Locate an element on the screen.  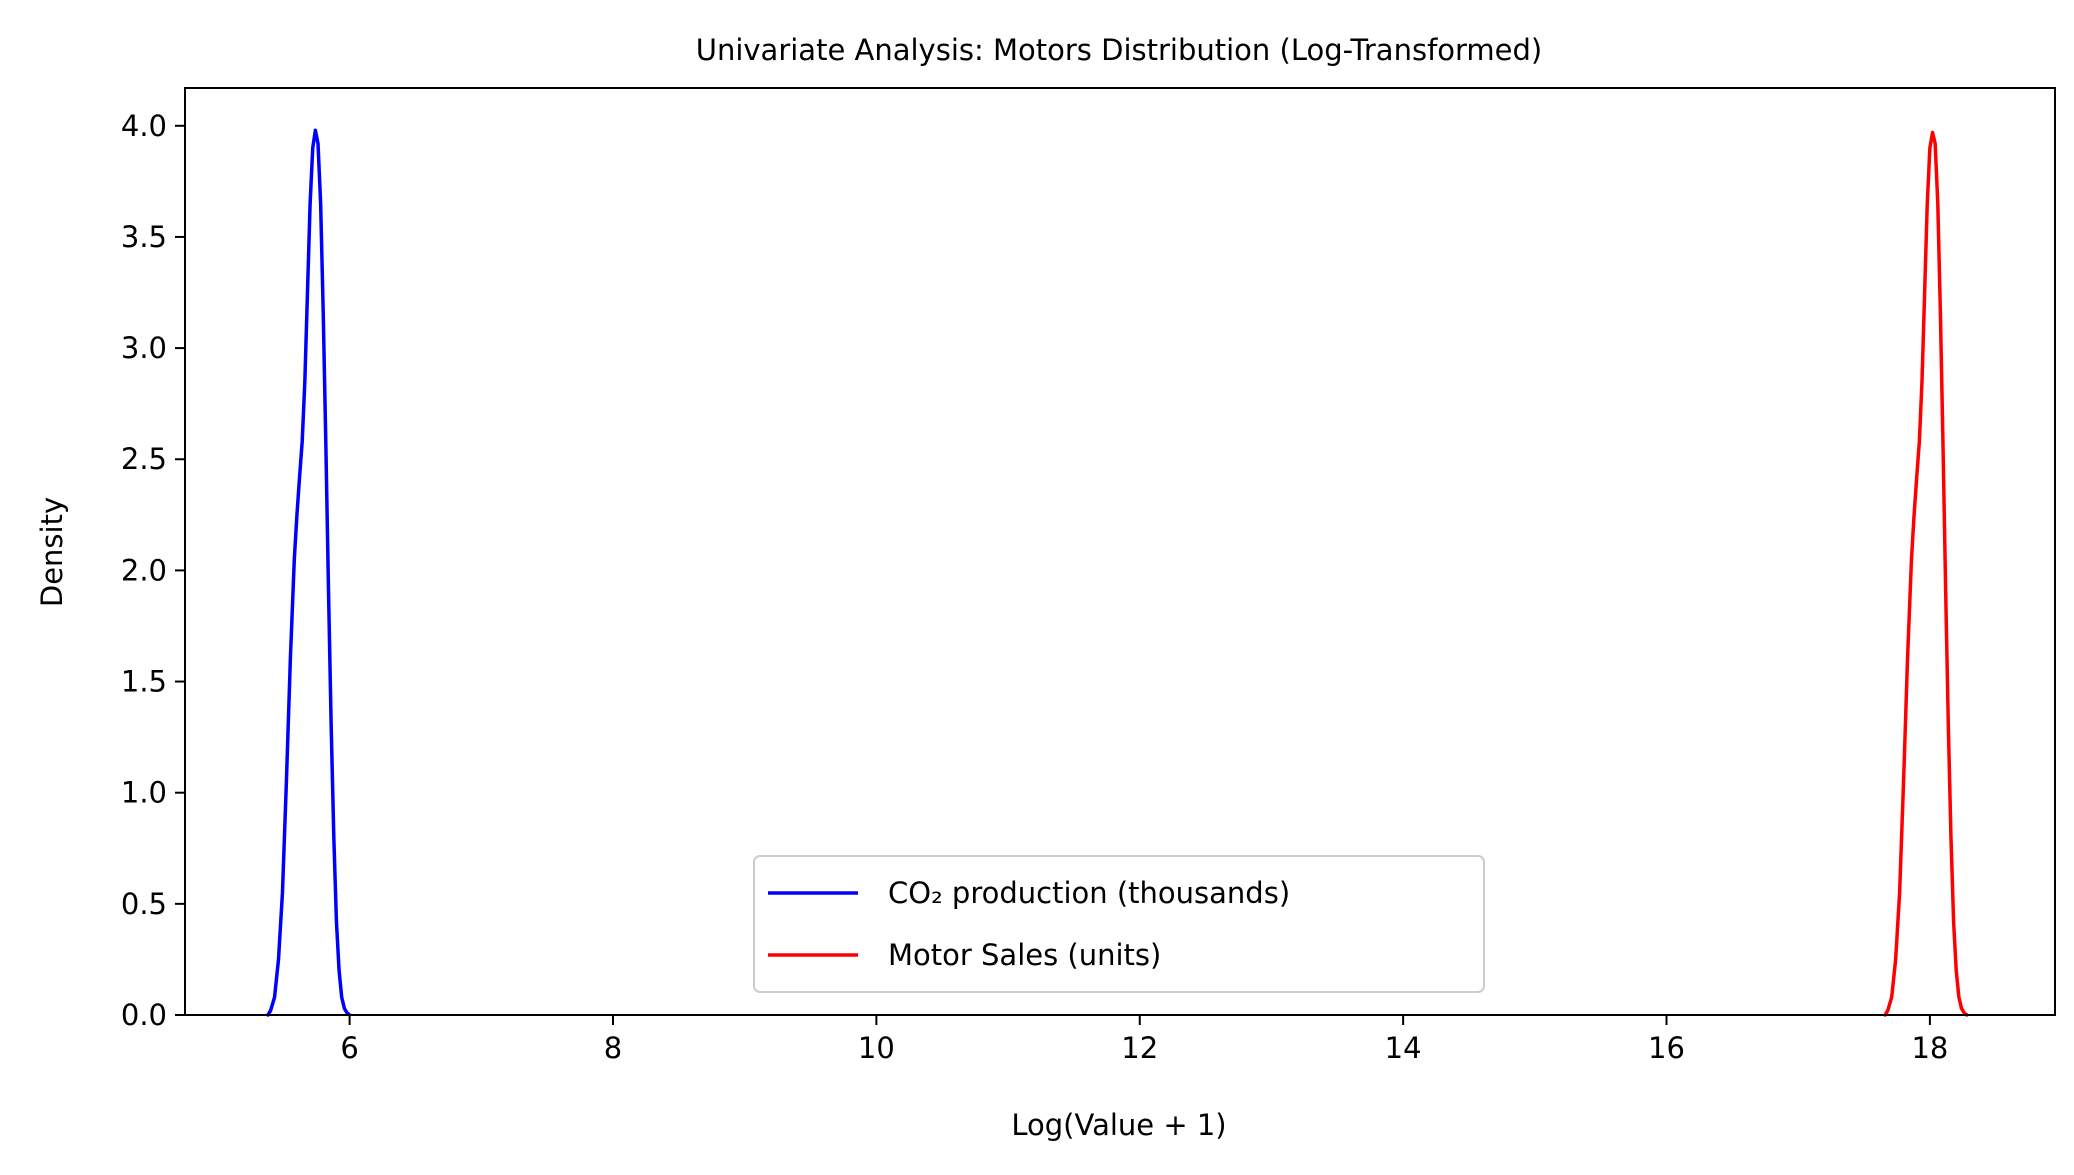
y-tick-label: 0.0 is located at coordinates (144, 1015).